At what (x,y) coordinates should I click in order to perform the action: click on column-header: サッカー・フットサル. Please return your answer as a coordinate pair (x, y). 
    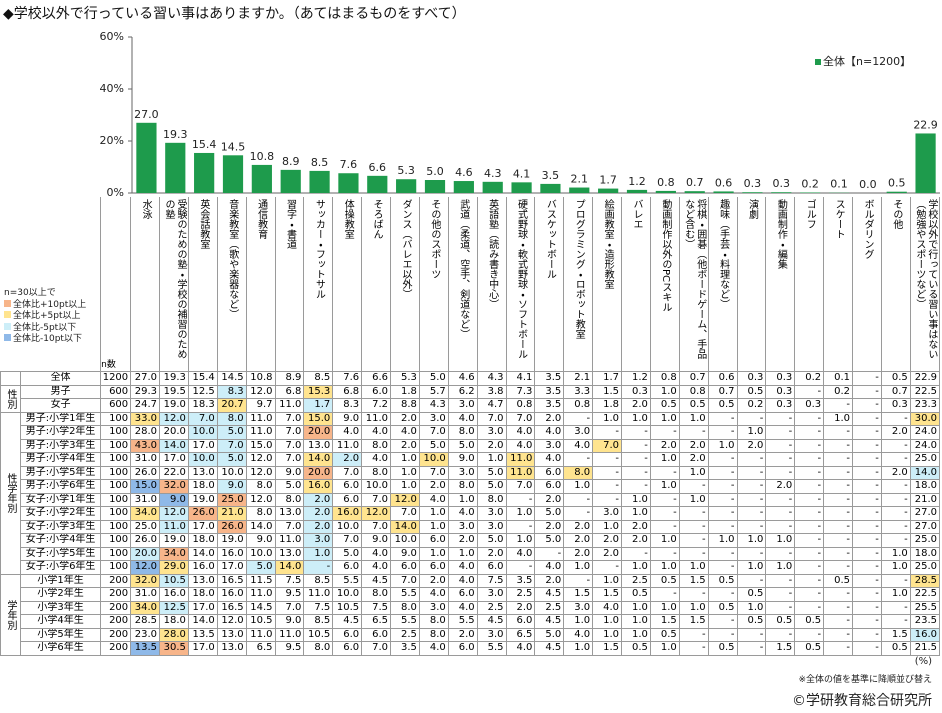
    Looking at the image, I should click on (318, 284).